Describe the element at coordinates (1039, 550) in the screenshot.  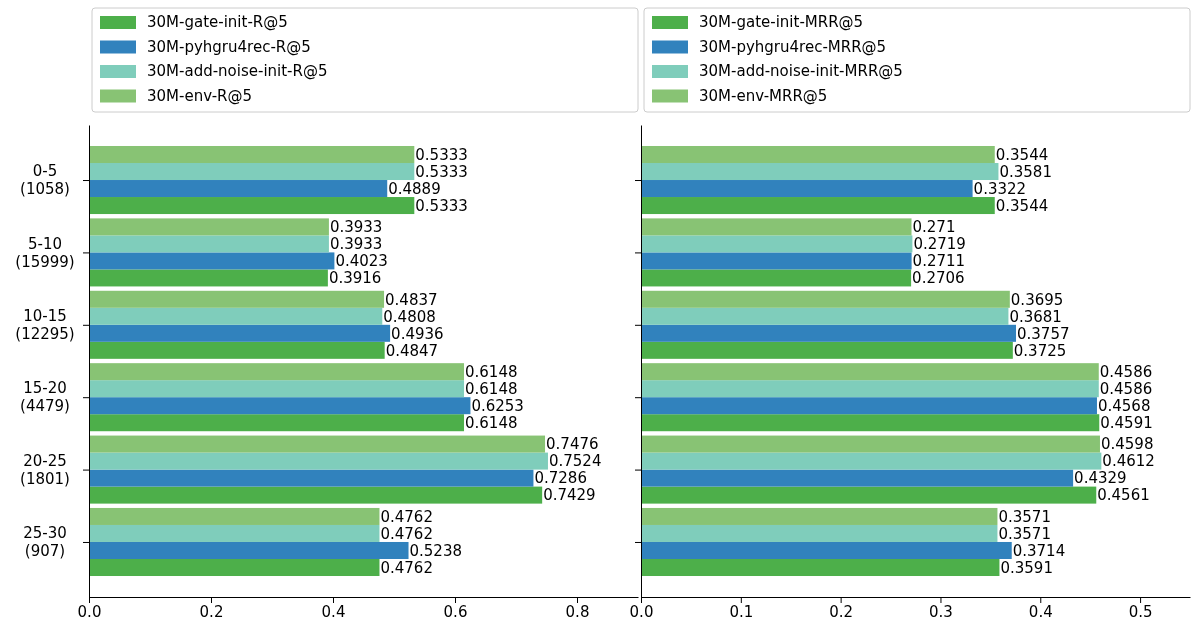
I see `data-label: 0.3714` at that location.